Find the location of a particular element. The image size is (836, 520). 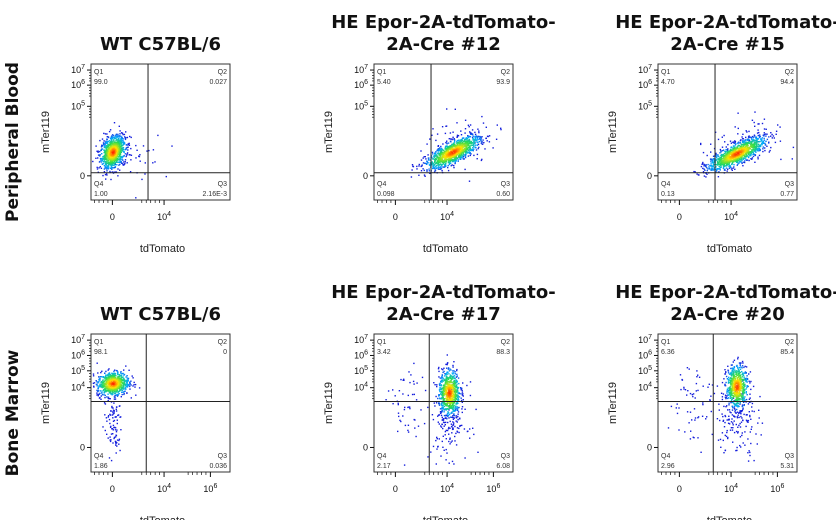

quadrant-q3-name: Q3 is located at coordinates (505, 184).